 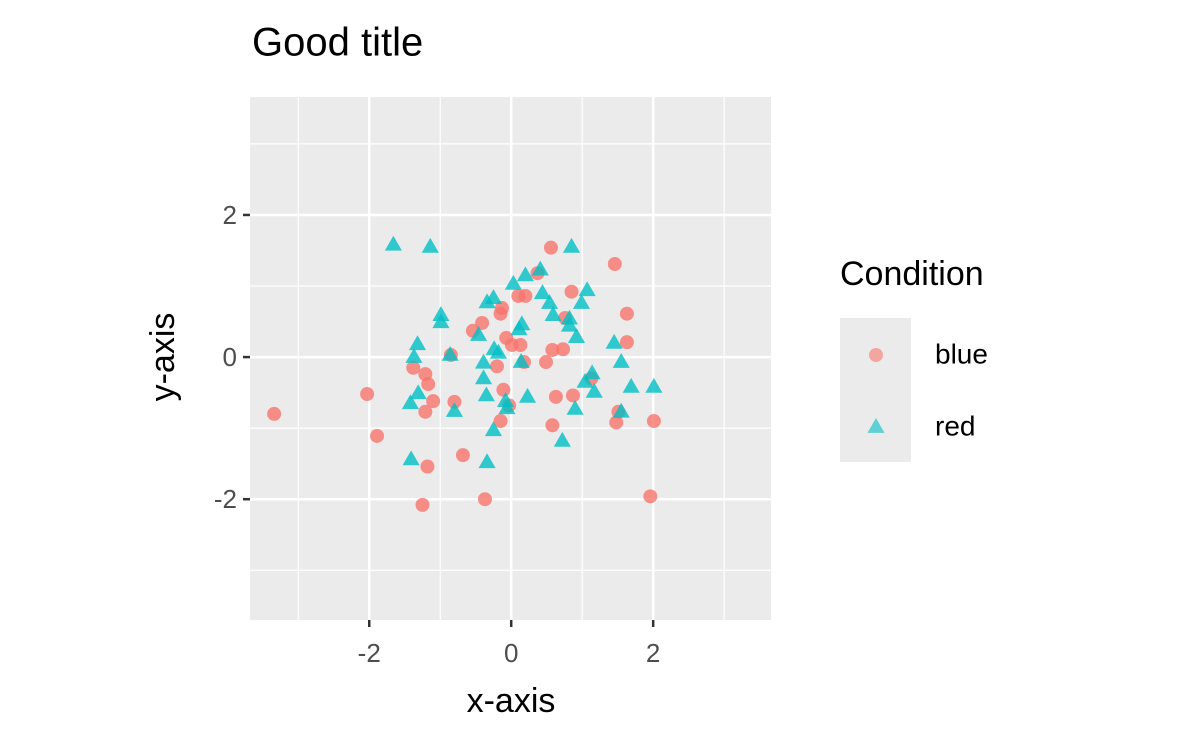 I want to click on legend-label: red, so click(x=955, y=425).